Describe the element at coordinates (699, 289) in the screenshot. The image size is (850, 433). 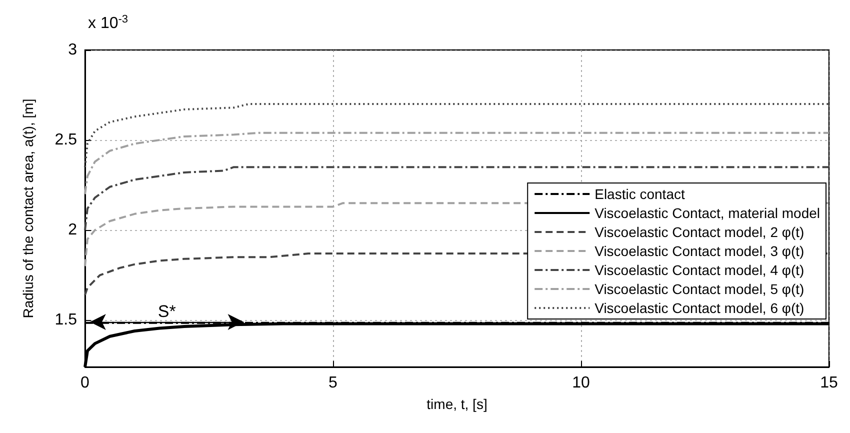
I see `legend-label: Viscoelastic Contact model, 5 φ(t)` at that location.